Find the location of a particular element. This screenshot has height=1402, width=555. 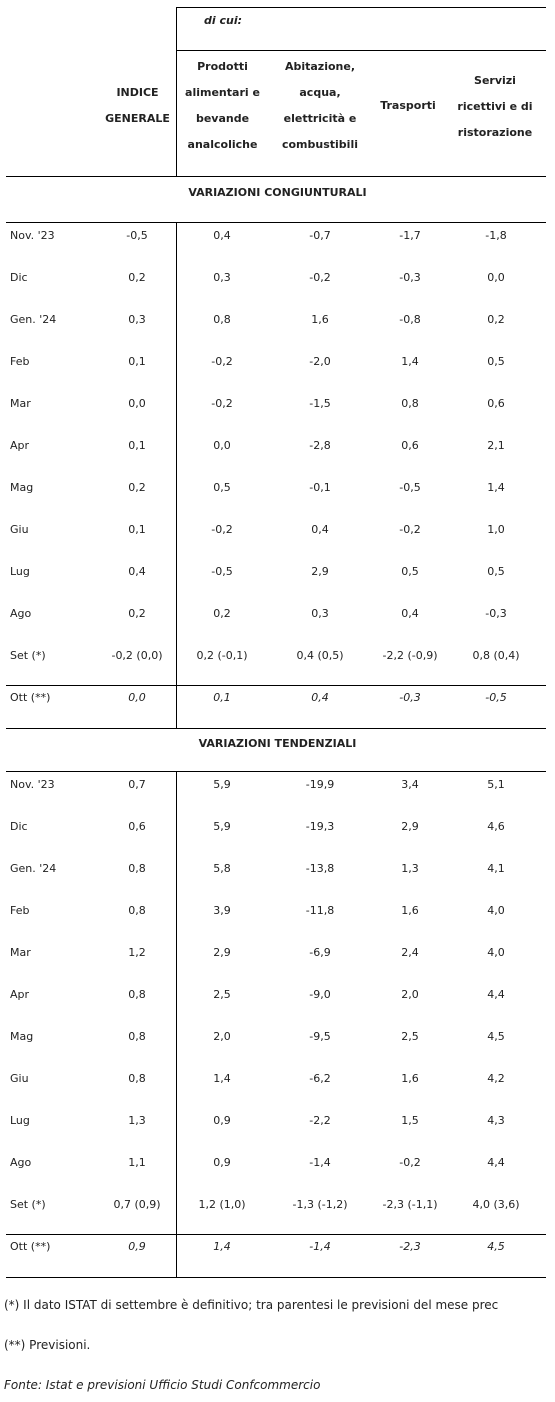

table-row: Ago 1,1 0,9 -1,4 -0,2 4,4 is located at coordinates (277, 1163).